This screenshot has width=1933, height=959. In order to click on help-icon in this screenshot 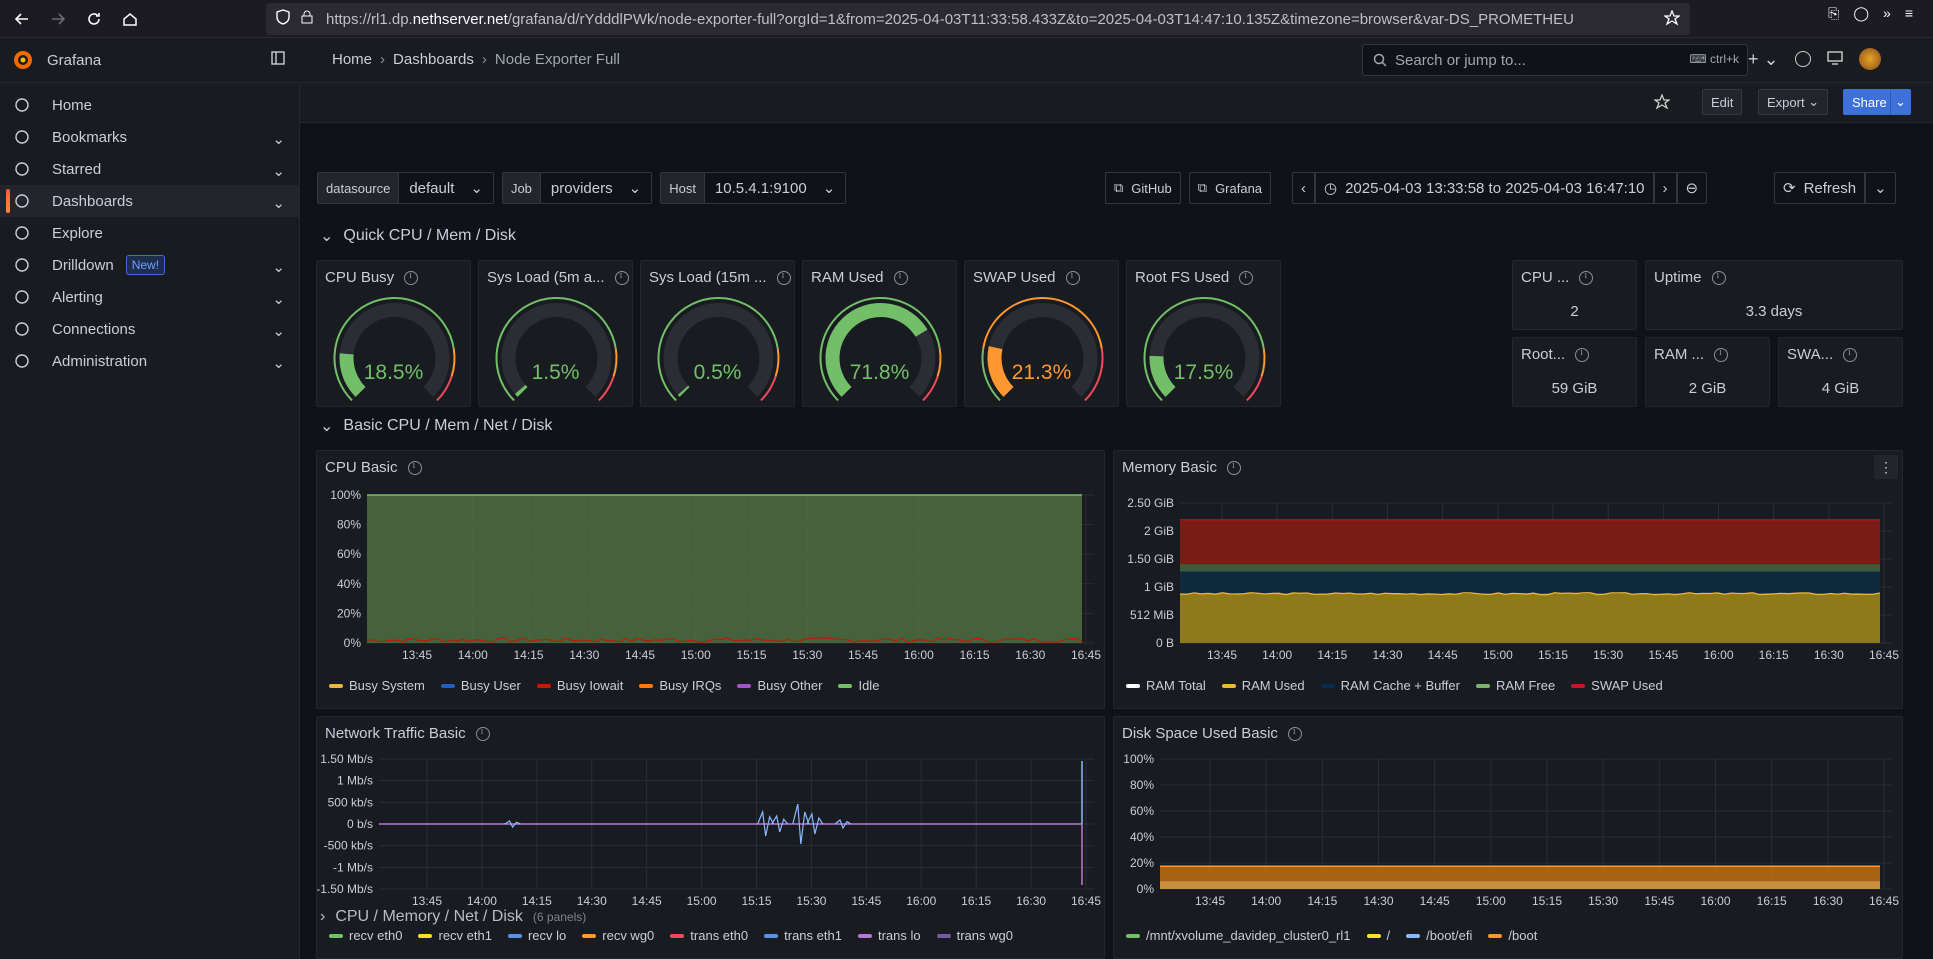, I will do `click(1802, 59)`.